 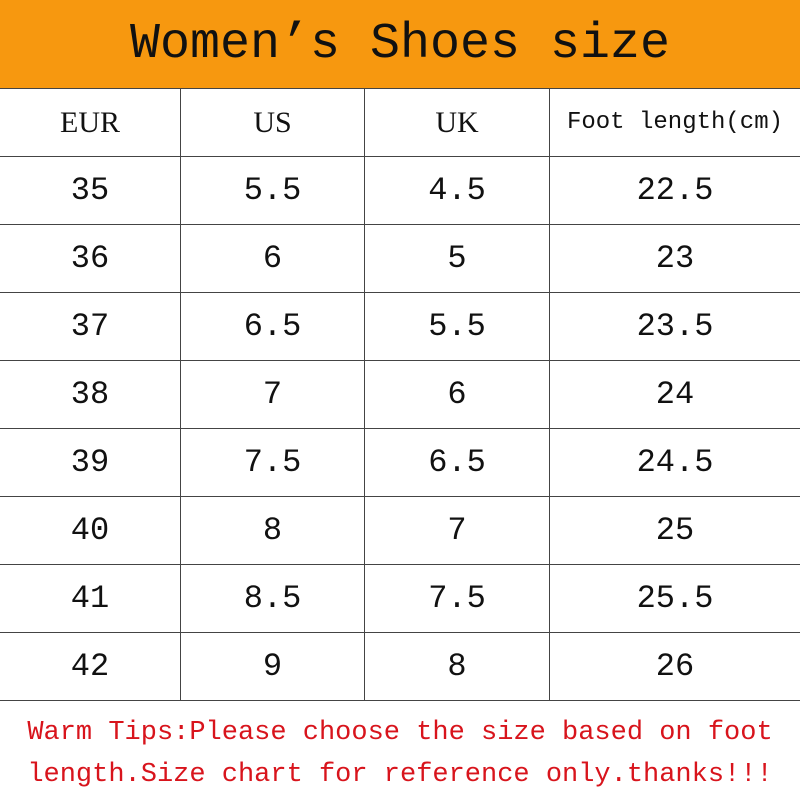 I want to click on cell-eur: 36, so click(x=90, y=258).